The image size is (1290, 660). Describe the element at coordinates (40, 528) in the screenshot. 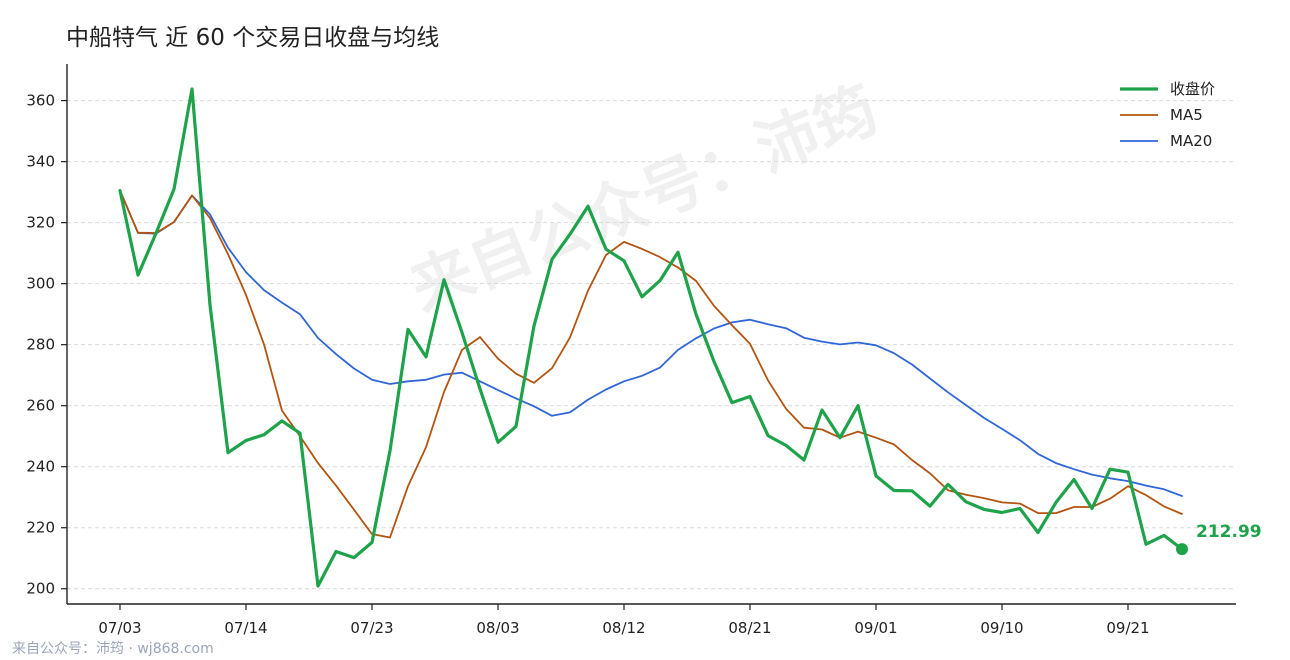

I see `y-tick-label: 220` at that location.